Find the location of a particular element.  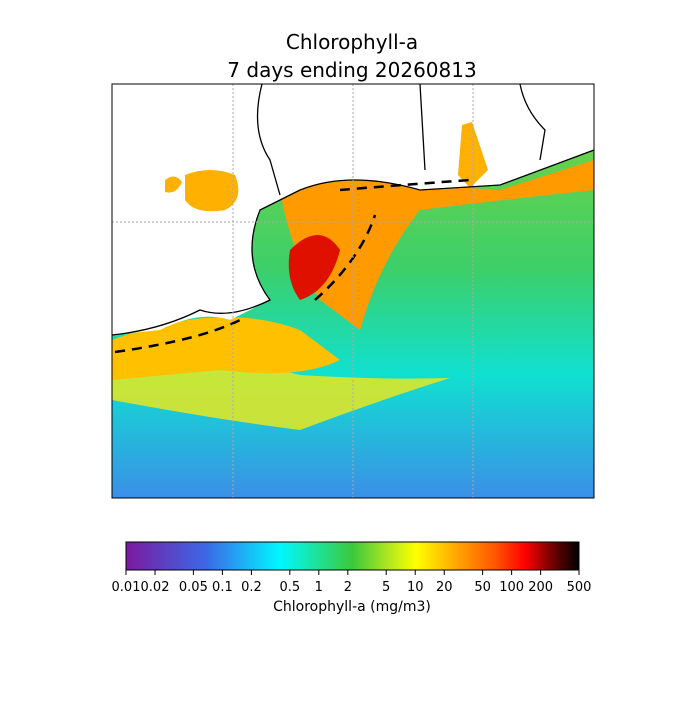

tick-label: 0.05 is located at coordinates (193, 587).